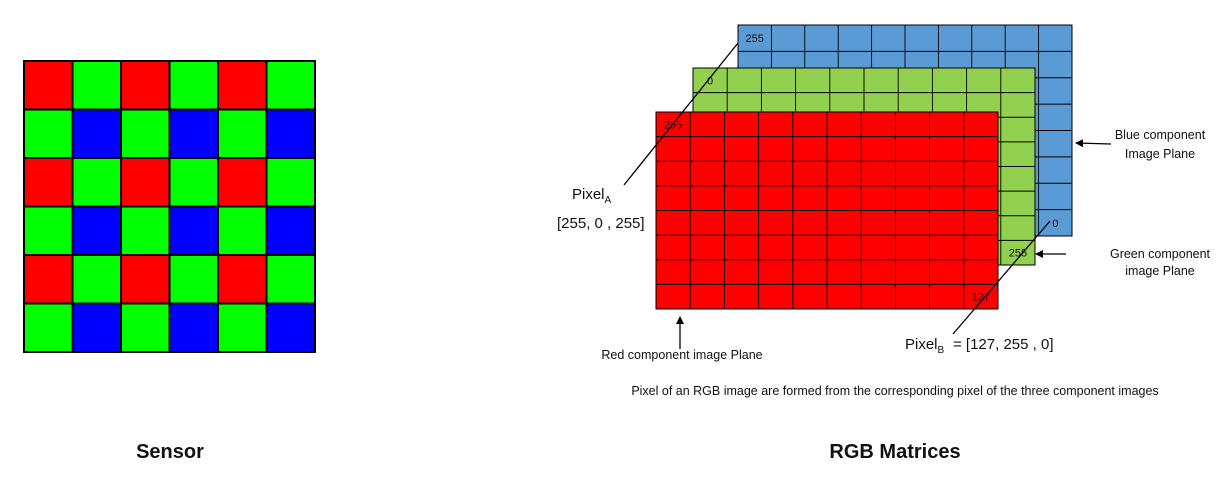 The width and height of the screenshot is (1226, 483). Describe the element at coordinates (755, 39) in the screenshot. I see `blue-cell-value: 255` at that location.